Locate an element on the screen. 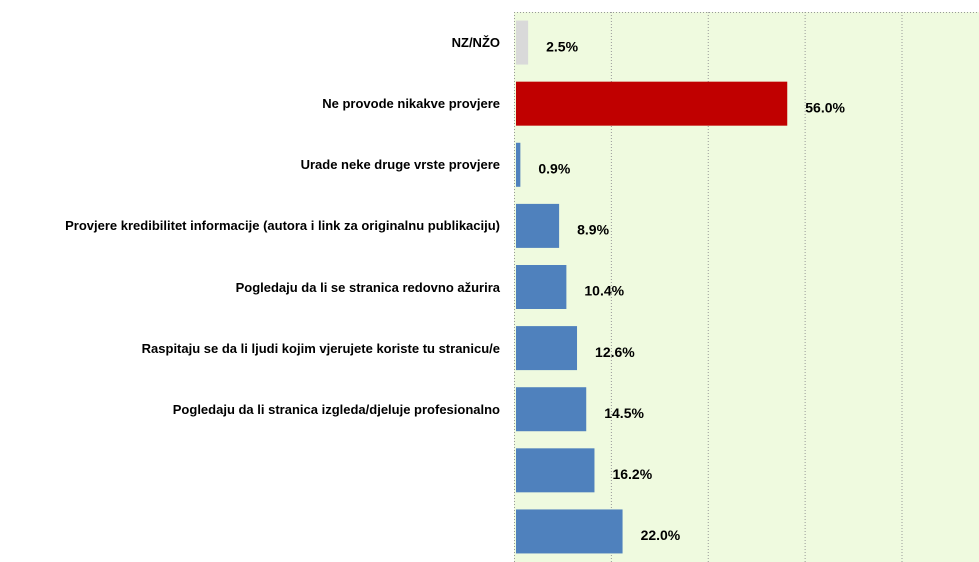  value-label: 0.9% is located at coordinates (554, 168).